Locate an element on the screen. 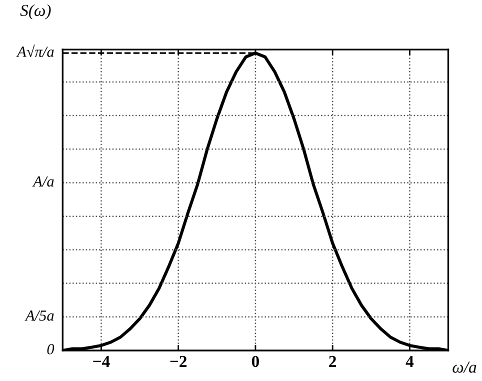 This screenshot has width=482, height=381. x-tick-label: 2 is located at coordinates (332, 361).